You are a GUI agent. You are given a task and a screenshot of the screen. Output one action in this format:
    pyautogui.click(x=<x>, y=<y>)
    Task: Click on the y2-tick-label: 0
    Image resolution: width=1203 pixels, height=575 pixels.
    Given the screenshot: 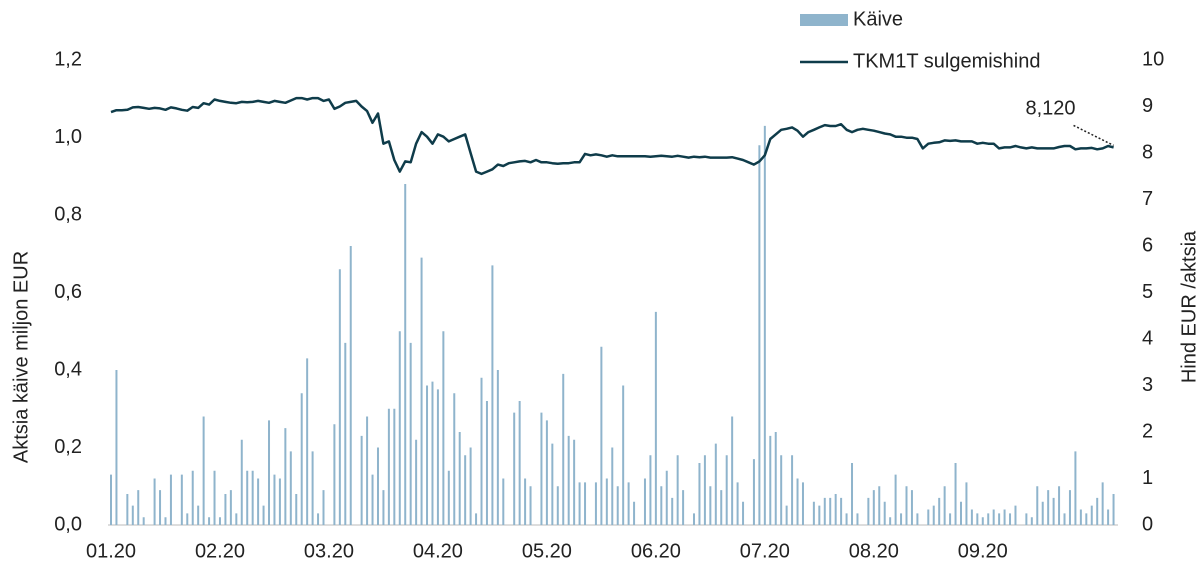 What is the action you would take?
    pyautogui.click(x=1147, y=524)
    